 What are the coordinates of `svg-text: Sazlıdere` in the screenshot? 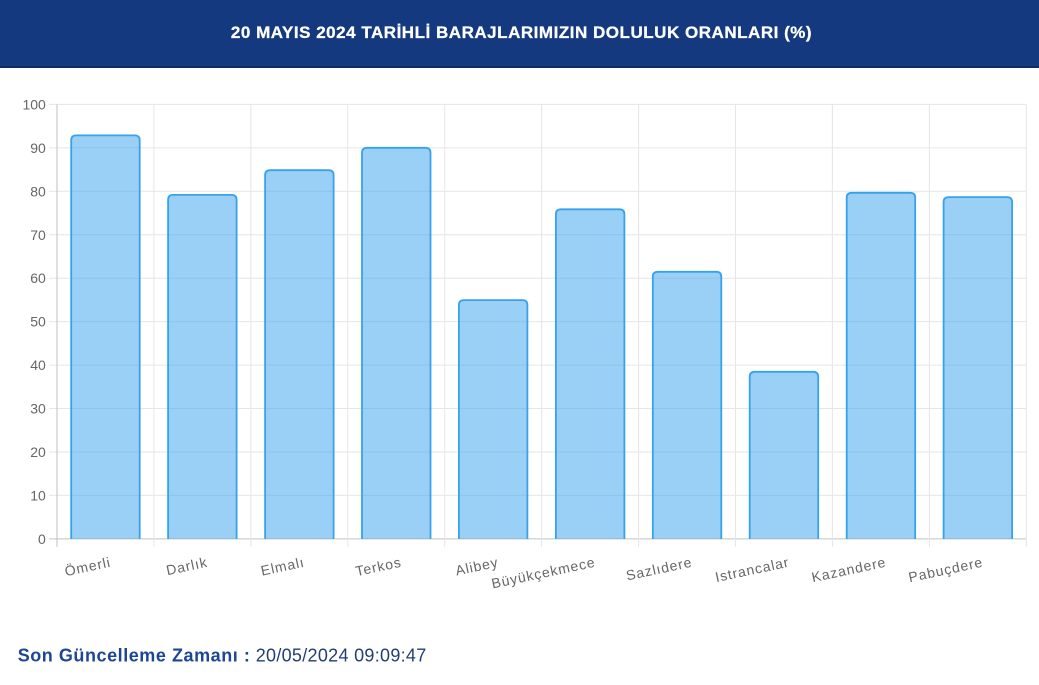 It's located at (659, 569).